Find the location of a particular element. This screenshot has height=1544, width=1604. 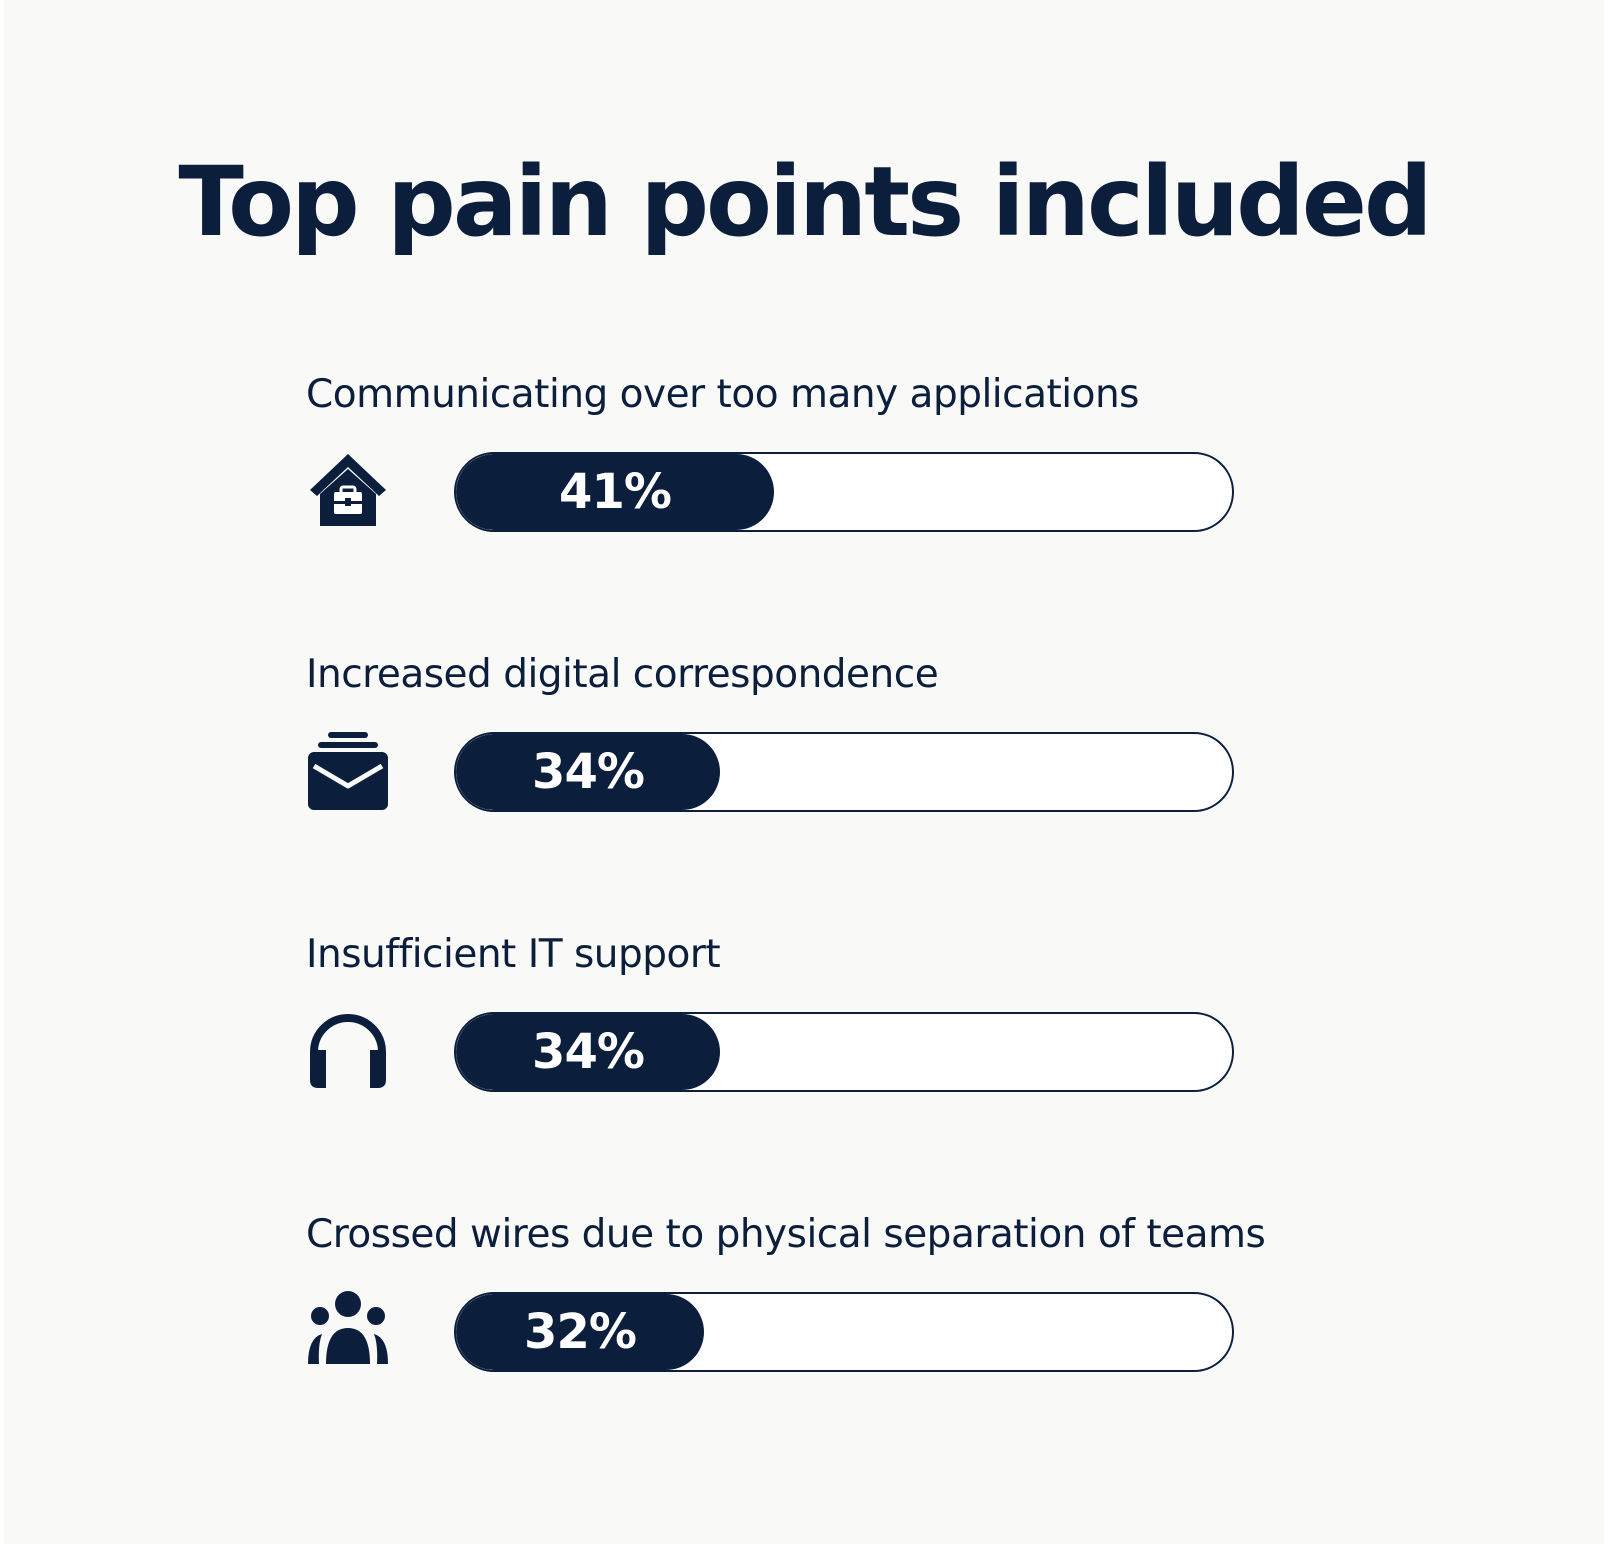

inbox-icon is located at coordinates (348, 770).